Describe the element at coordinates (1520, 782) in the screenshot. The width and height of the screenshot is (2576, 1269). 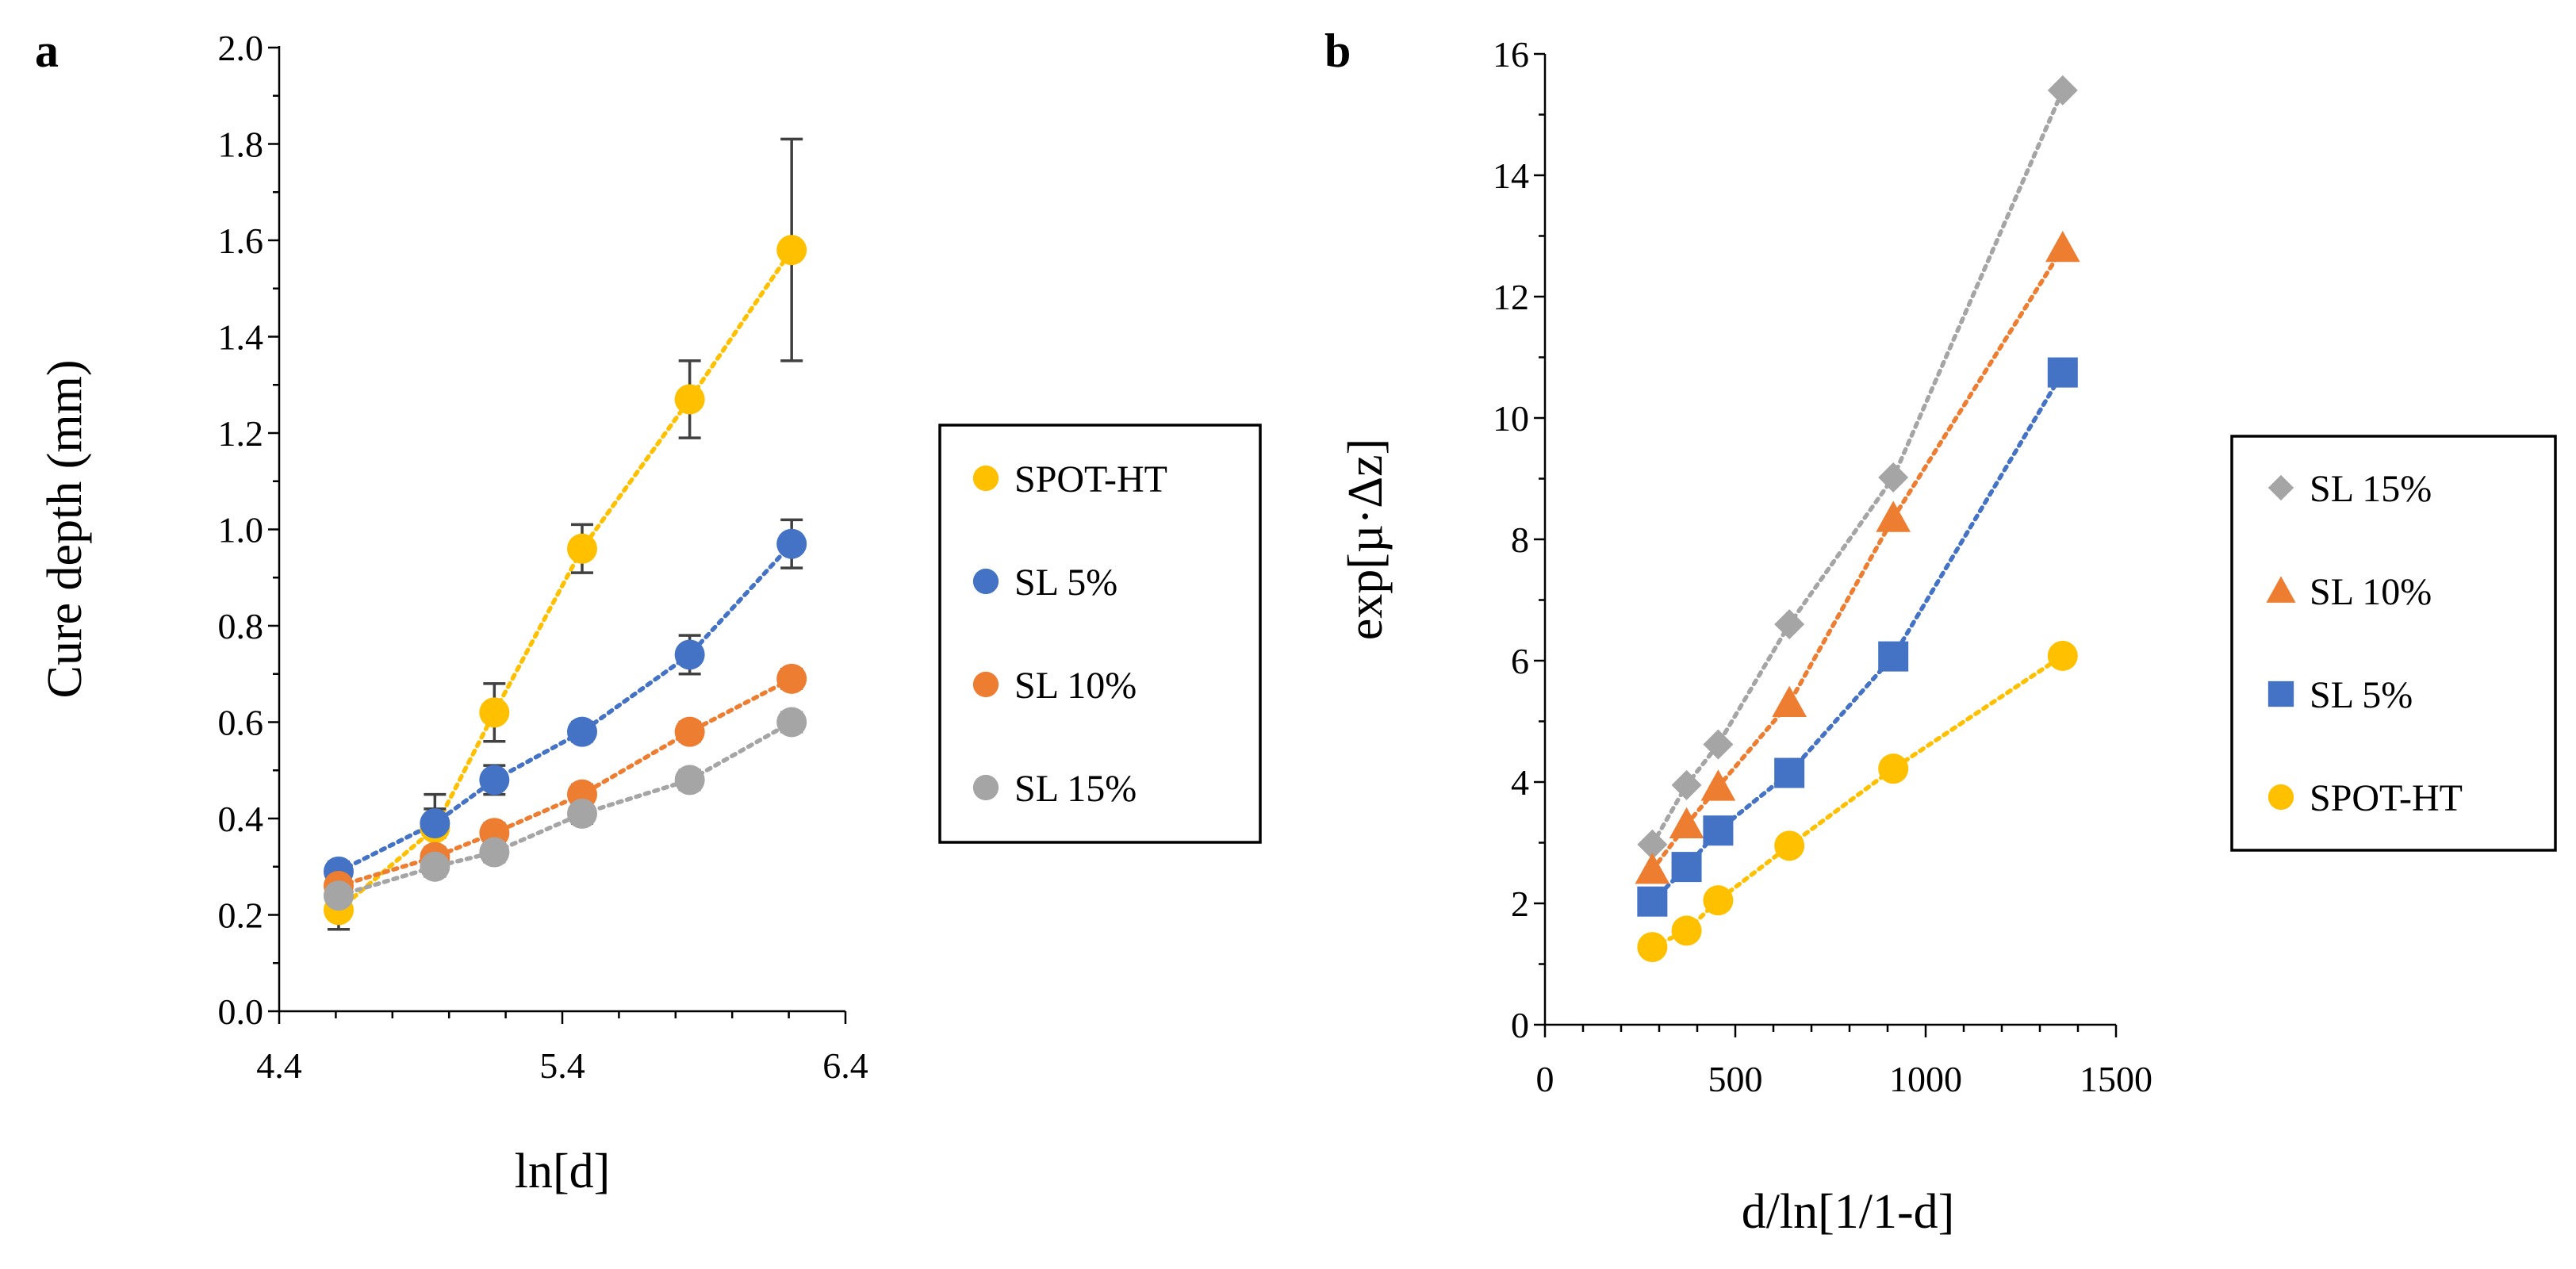
I see `y-tick-label: 4` at that location.